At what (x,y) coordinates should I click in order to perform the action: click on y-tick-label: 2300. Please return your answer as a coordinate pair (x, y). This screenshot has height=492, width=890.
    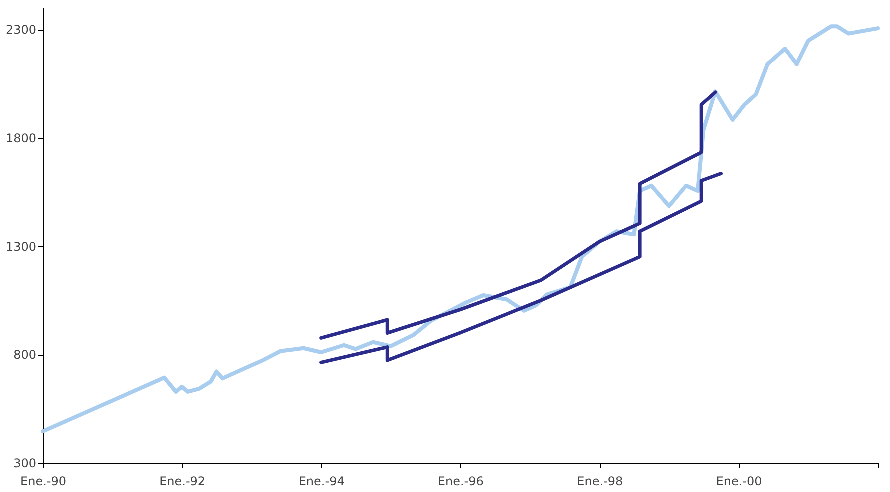
    Looking at the image, I should click on (21, 30).